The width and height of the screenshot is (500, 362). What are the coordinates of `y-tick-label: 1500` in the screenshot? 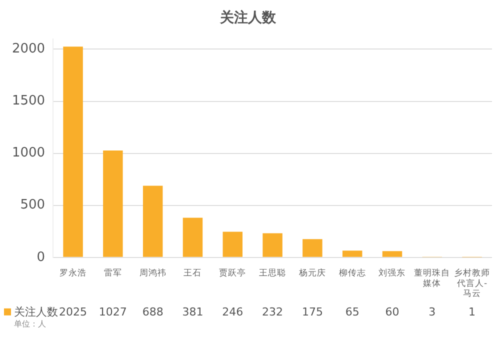 It's located at (29, 101).